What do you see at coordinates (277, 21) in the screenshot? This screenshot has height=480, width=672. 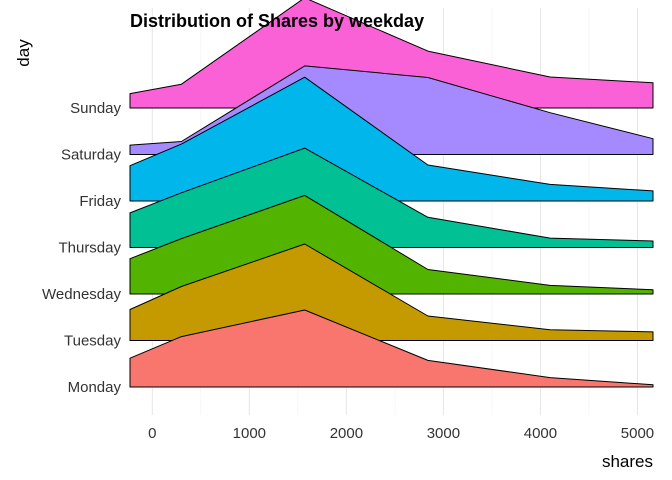 I see `chart-title: Distribution of Shares by weekday` at bounding box center [277, 21].